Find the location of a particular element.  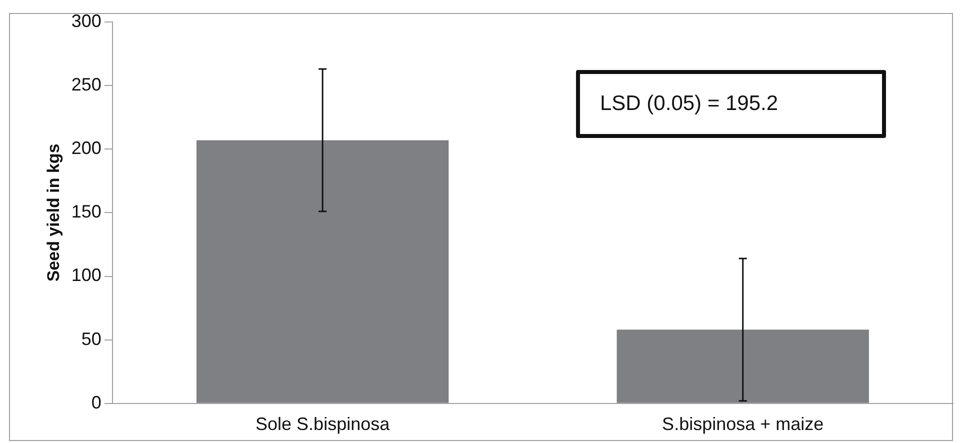

y-tick-label: 150 is located at coordinates (86, 212).